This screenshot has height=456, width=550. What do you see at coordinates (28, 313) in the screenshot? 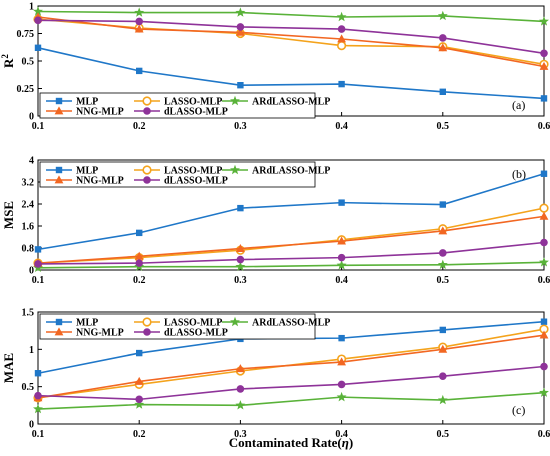
I see `y-tick-label: 1.5` at bounding box center [28, 313].